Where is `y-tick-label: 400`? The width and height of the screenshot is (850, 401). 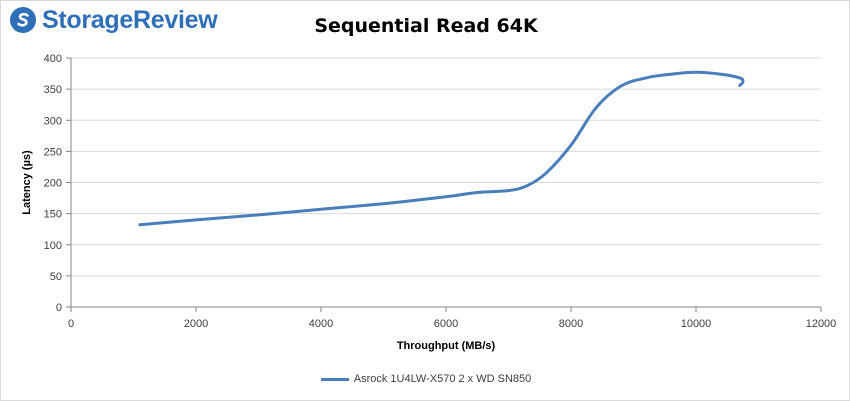
y-tick-label: 400 is located at coordinates (53, 59).